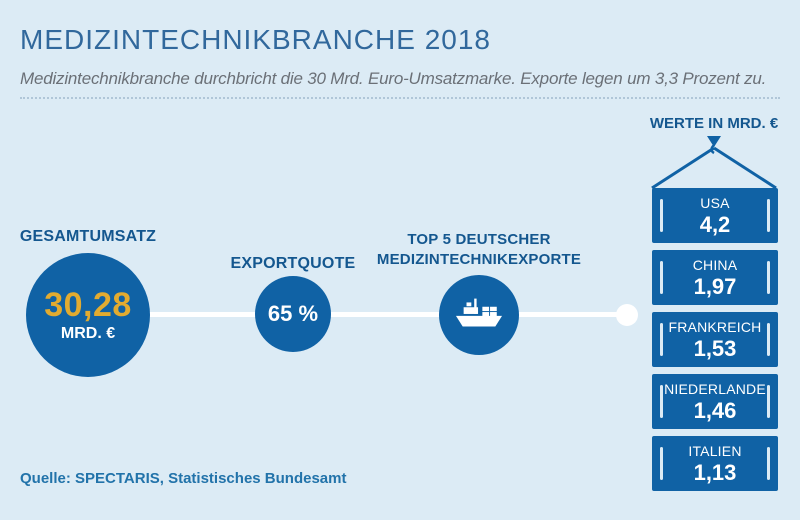 The image size is (800, 520). What do you see at coordinates (715, 202) in the screenshot?
I see `export-country: USA` at bounding box center [715, 202].